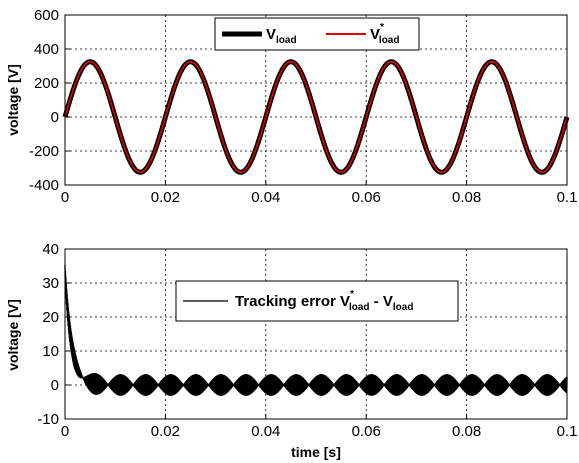  I want to click on bottom-y-tick-label: 40, so click(50, 249).